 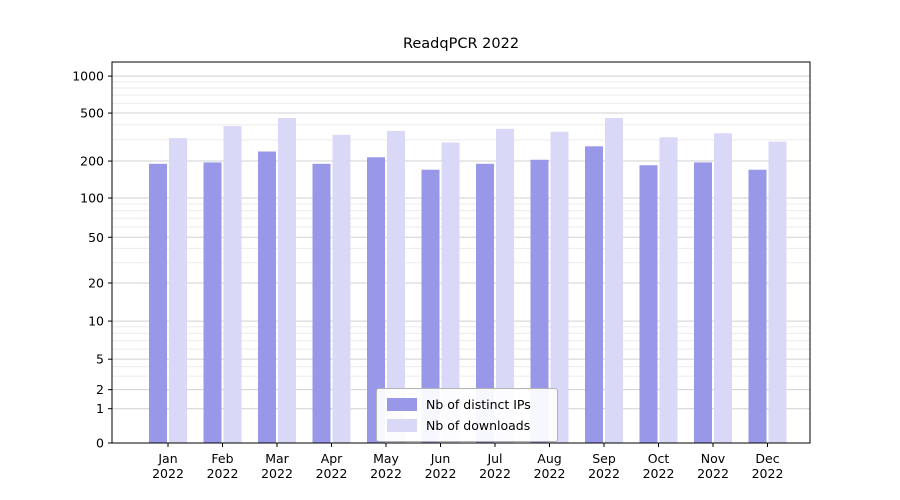 I want to click on x-tick-label-month: Oct, so click(x=659, y=458).